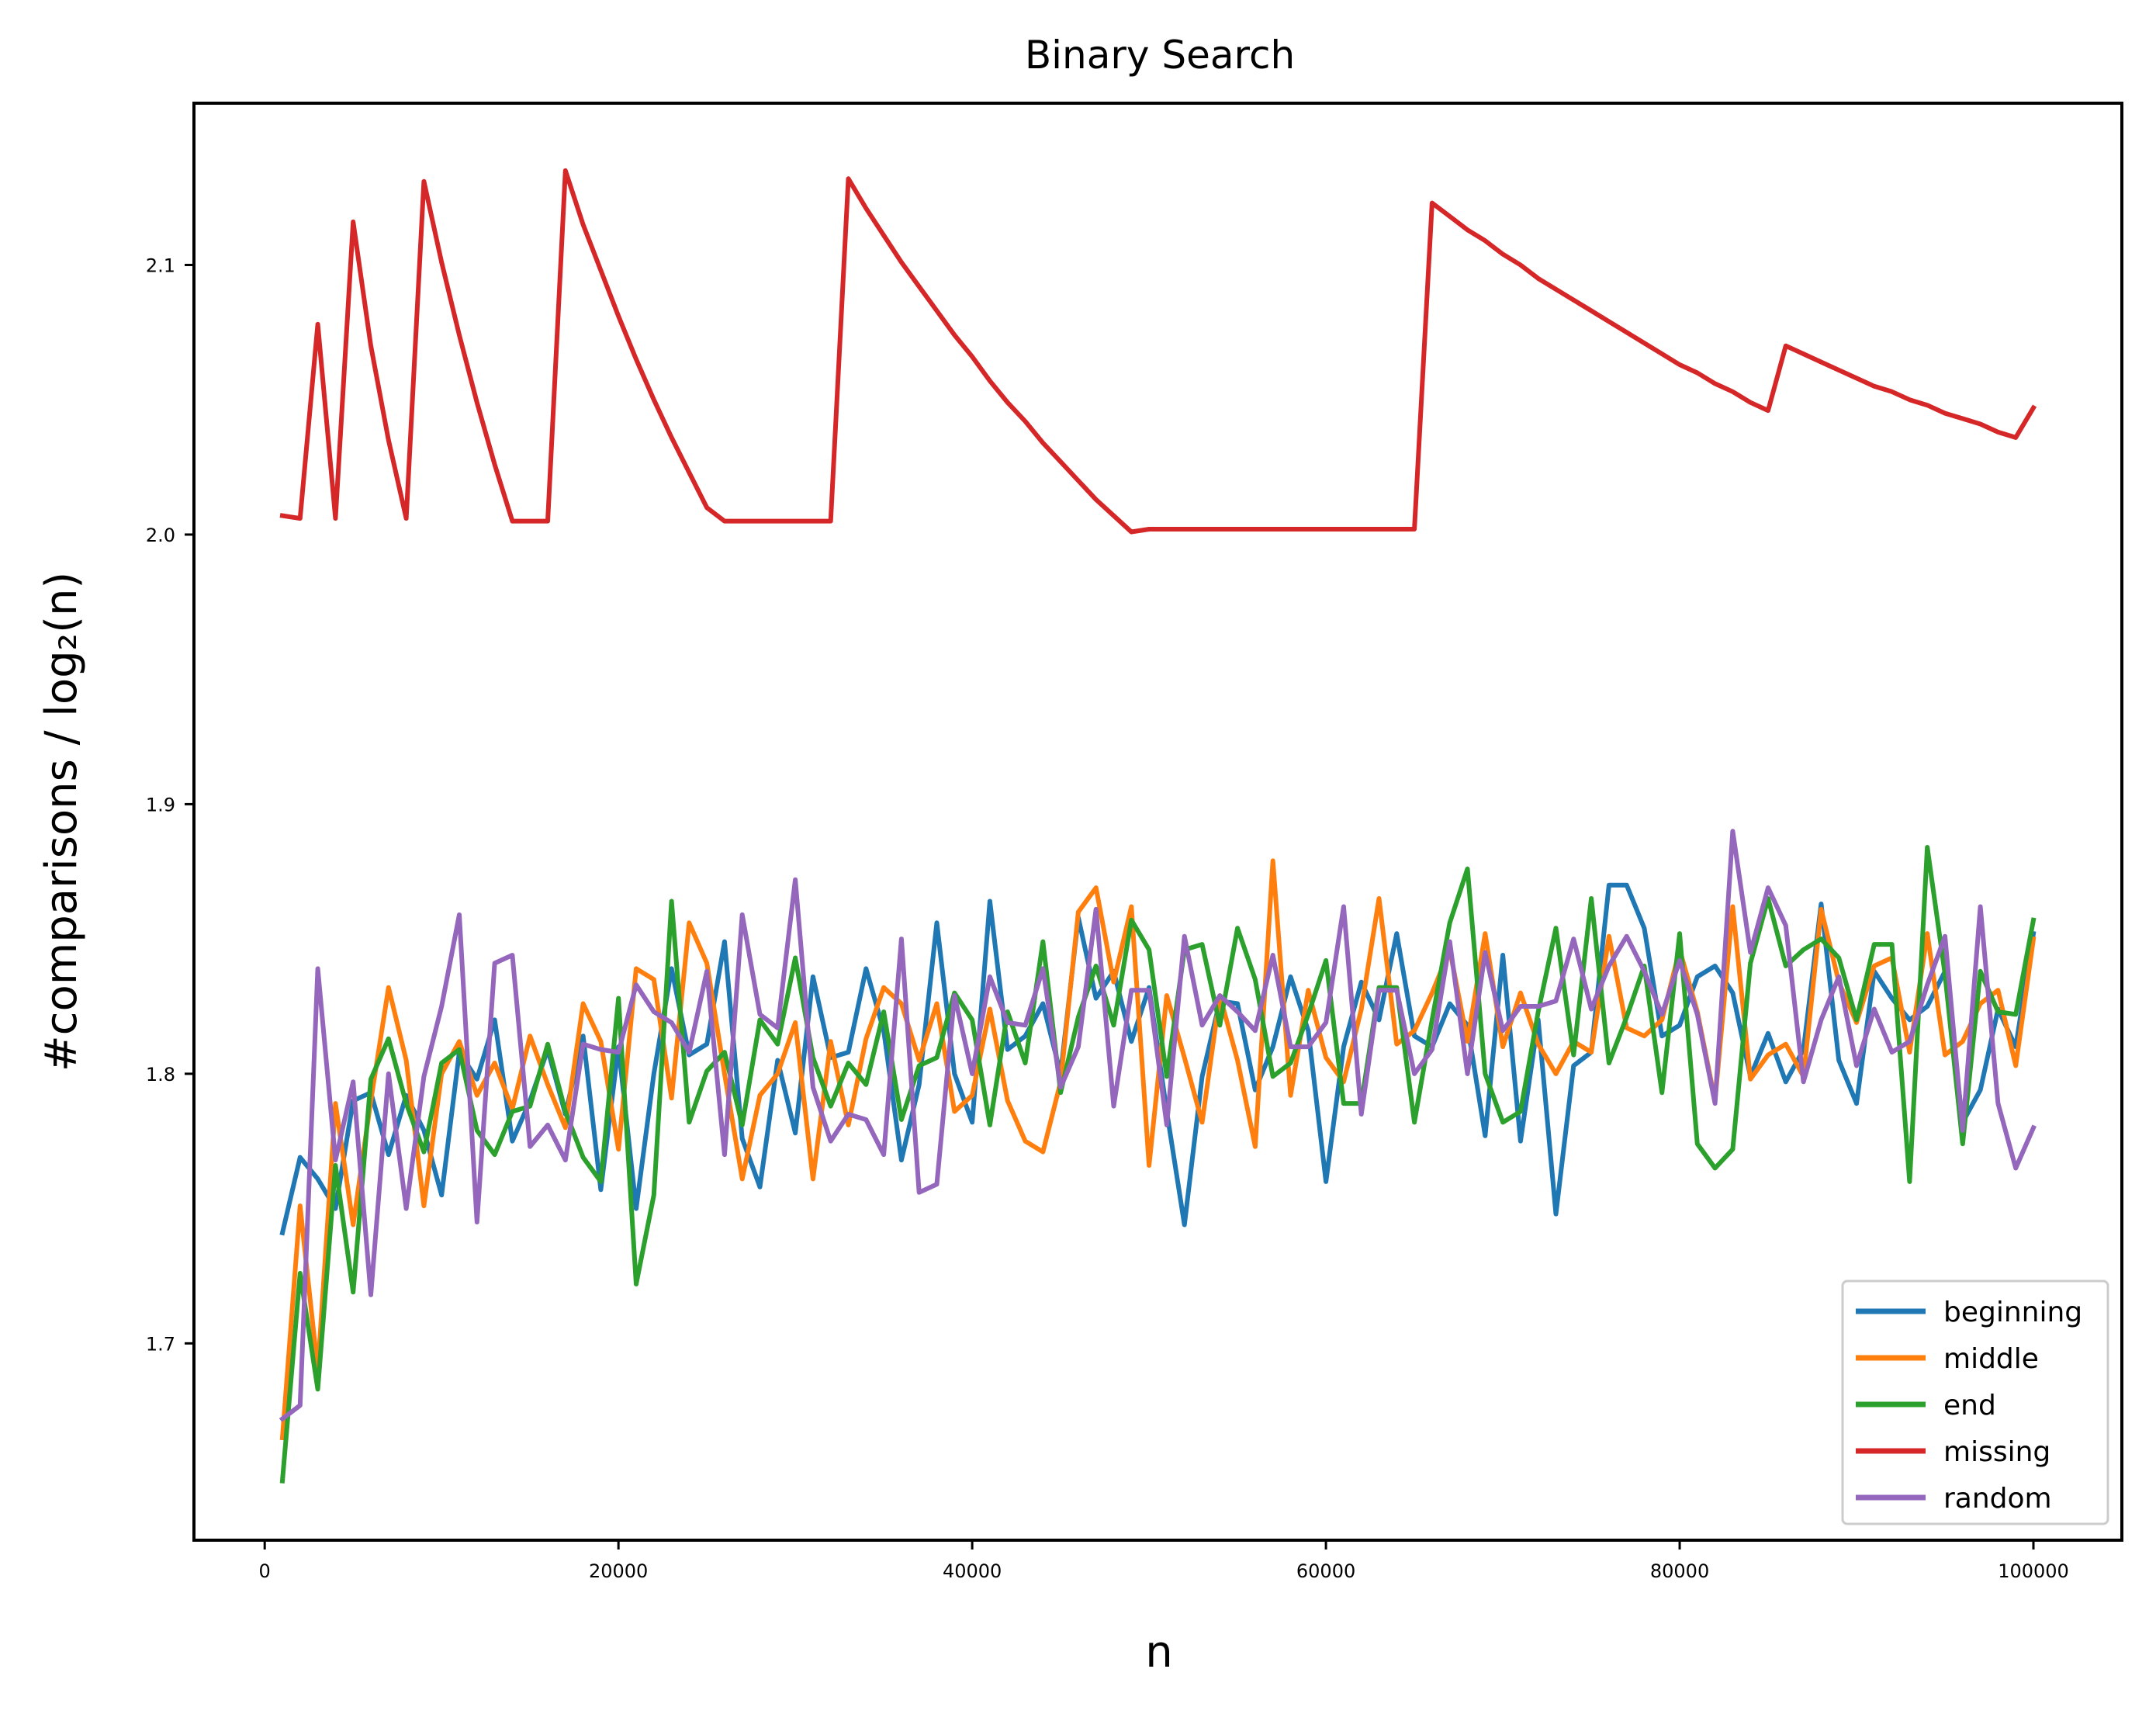  Describe the element at coordinates (618, 1571) in the screenshot. I see `x-tick-label: 20000` at that location.